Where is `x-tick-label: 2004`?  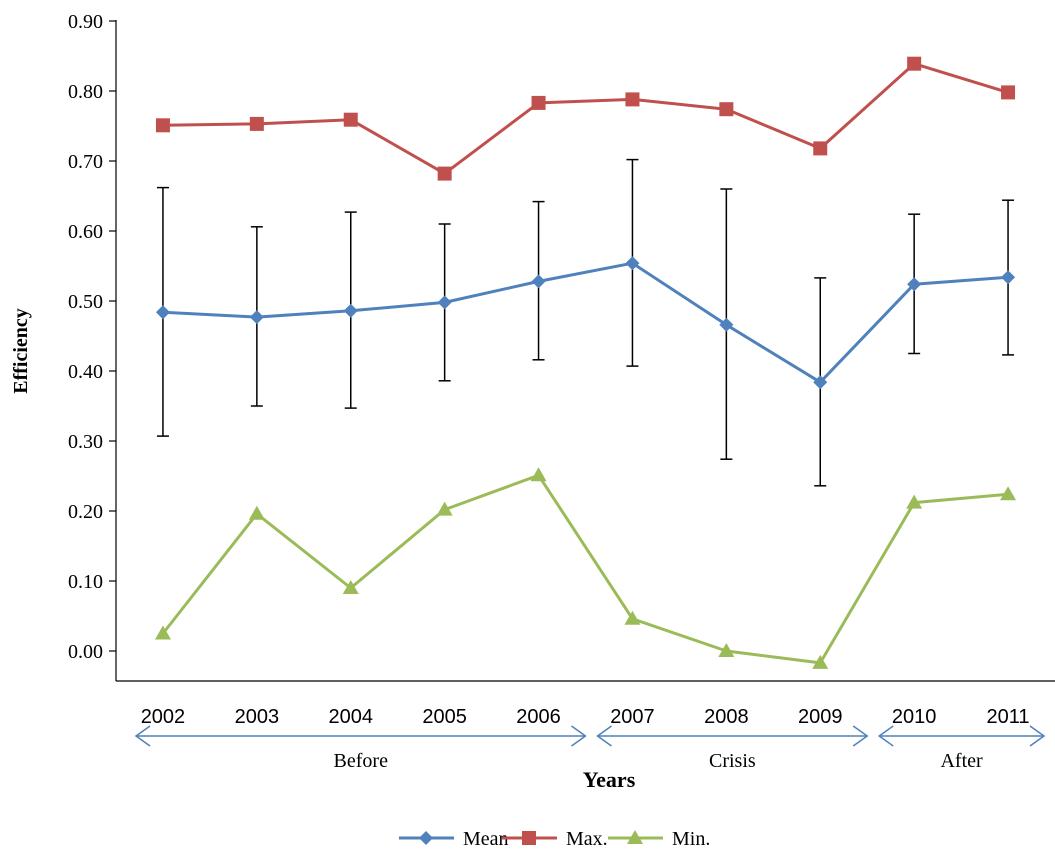 x-tick-label: 2004 is located at coordinates (351, 717).